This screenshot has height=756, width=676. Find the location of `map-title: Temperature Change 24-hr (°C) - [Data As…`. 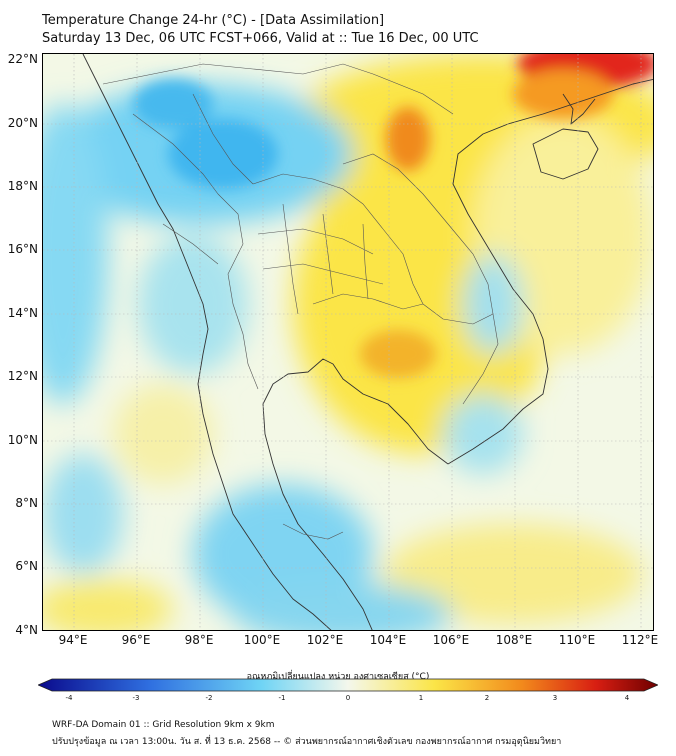

map-title: Temperature Change 24-hr (°C) - [Data As… is located at coordinates (213, 20).